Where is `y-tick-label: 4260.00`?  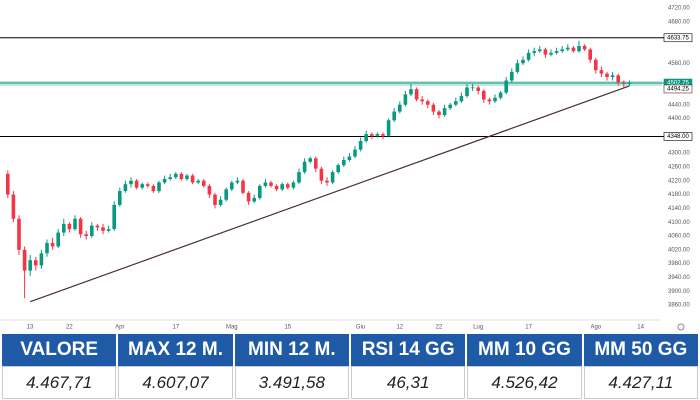
y-tick-label: 4260.00 is located at coordinates (679, 167).